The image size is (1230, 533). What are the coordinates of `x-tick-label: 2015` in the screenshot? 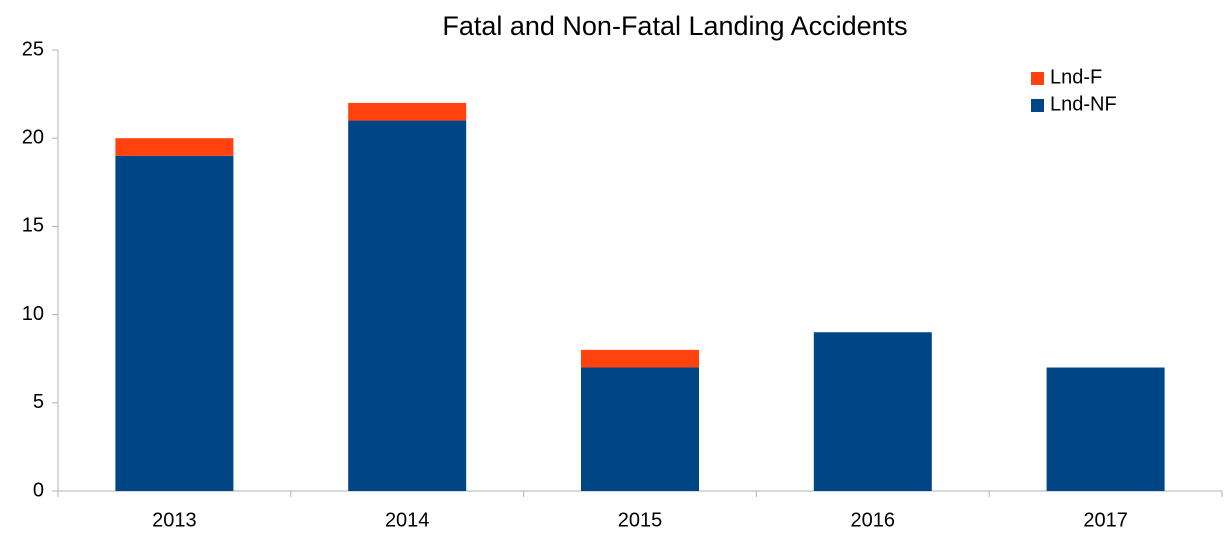 It's located at (640, 520).